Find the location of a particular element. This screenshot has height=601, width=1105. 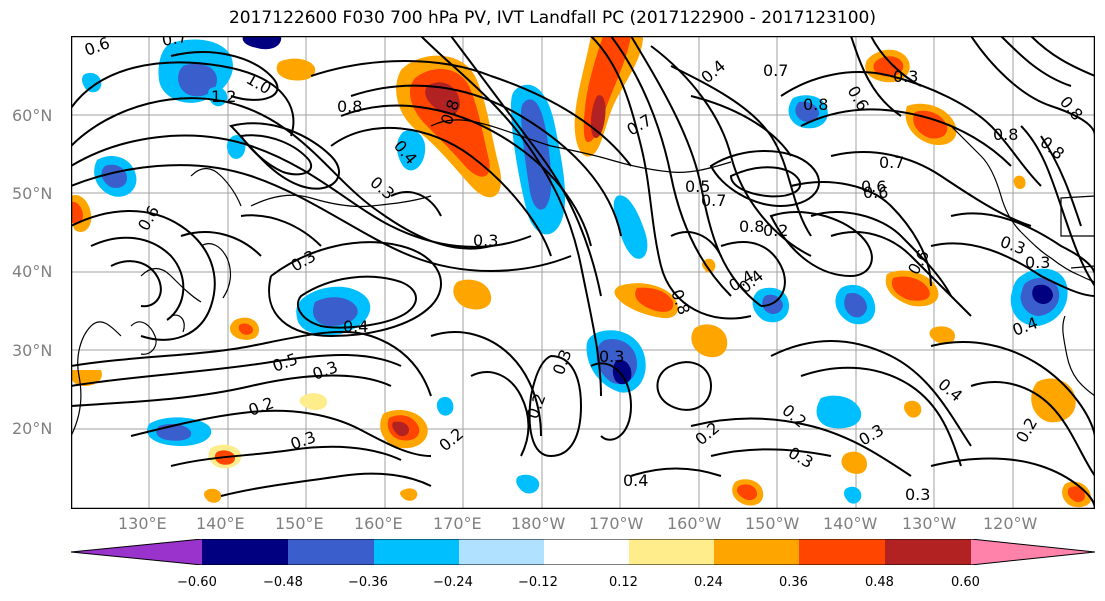

lon-label-170w: 170°W is located at coordinates (616, 523).